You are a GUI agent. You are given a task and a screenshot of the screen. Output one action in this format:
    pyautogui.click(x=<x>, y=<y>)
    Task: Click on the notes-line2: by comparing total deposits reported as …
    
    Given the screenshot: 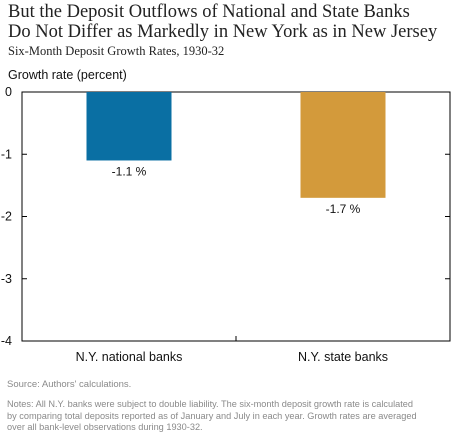 What is the action you would take?
    pyautogui.click(x=212, y=415)
    